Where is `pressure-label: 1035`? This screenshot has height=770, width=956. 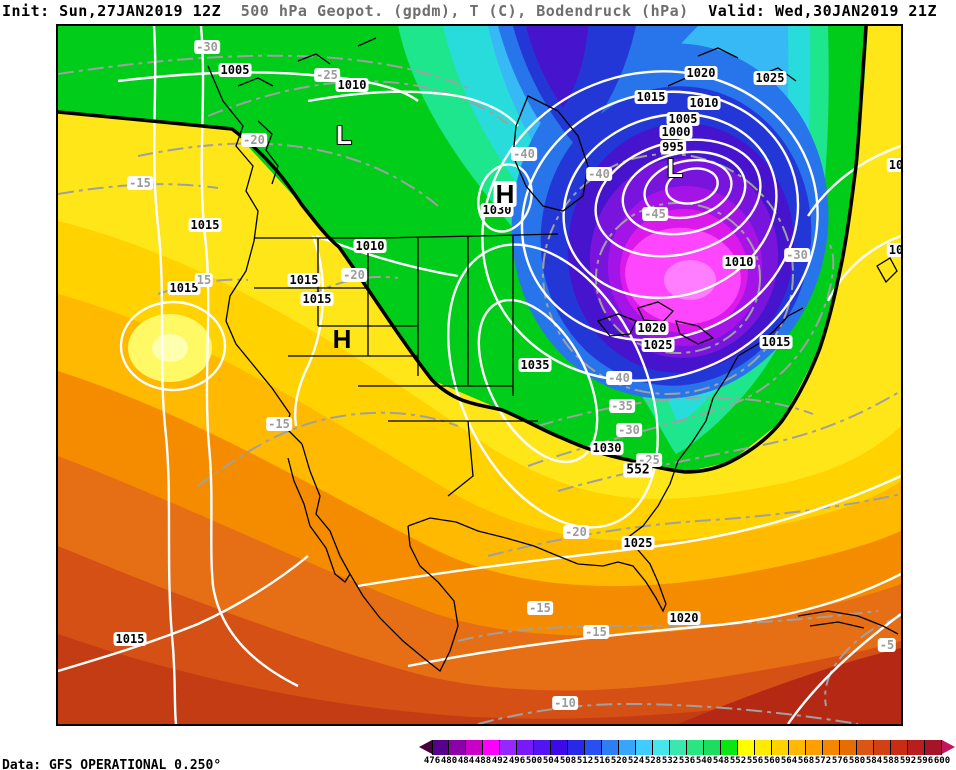 pressure-label: 1035 is located at coordinates (535, 365).